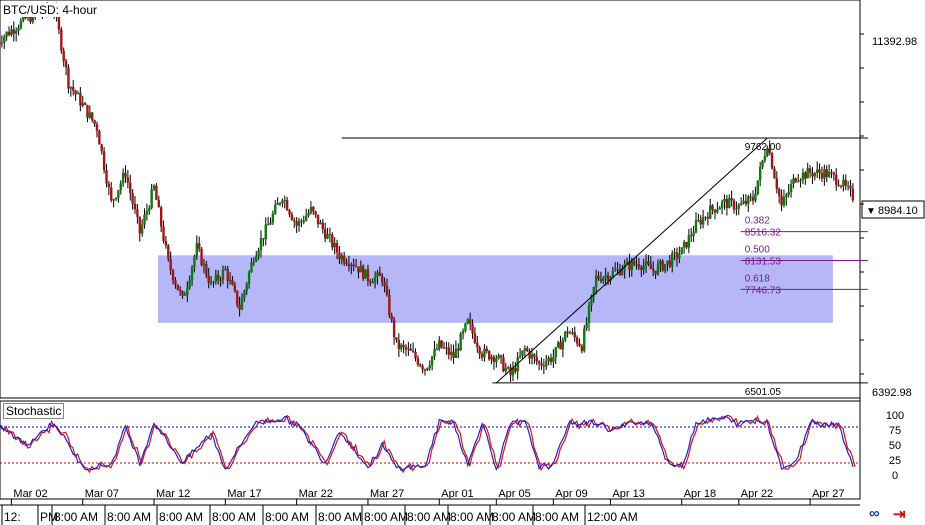 Image resolution: width=925 pixels, height=525 pixels. I want to click on date-label: Mar 12, so click(173, 494).